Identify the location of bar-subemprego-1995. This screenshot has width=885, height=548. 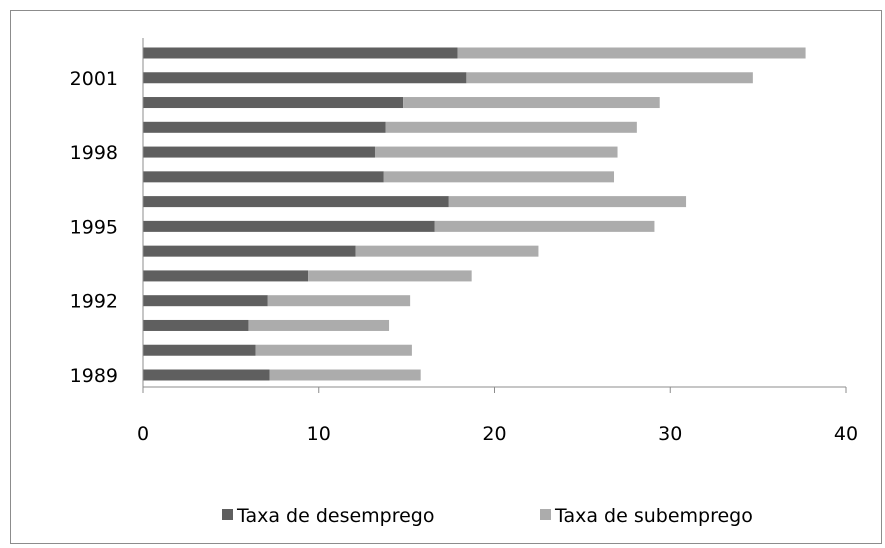
(544, 226).